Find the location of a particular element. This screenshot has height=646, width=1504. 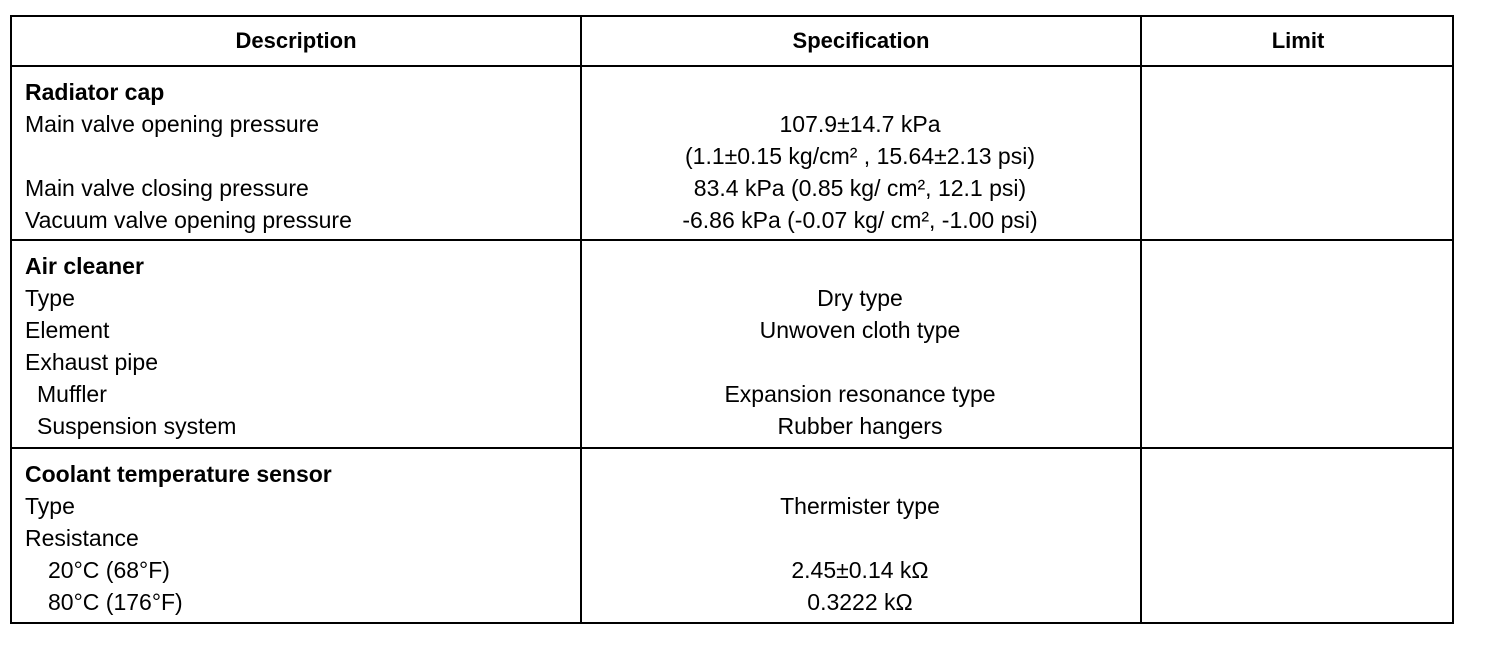

row-spec: Expansion resonance type is located at coordinates (860, 394).